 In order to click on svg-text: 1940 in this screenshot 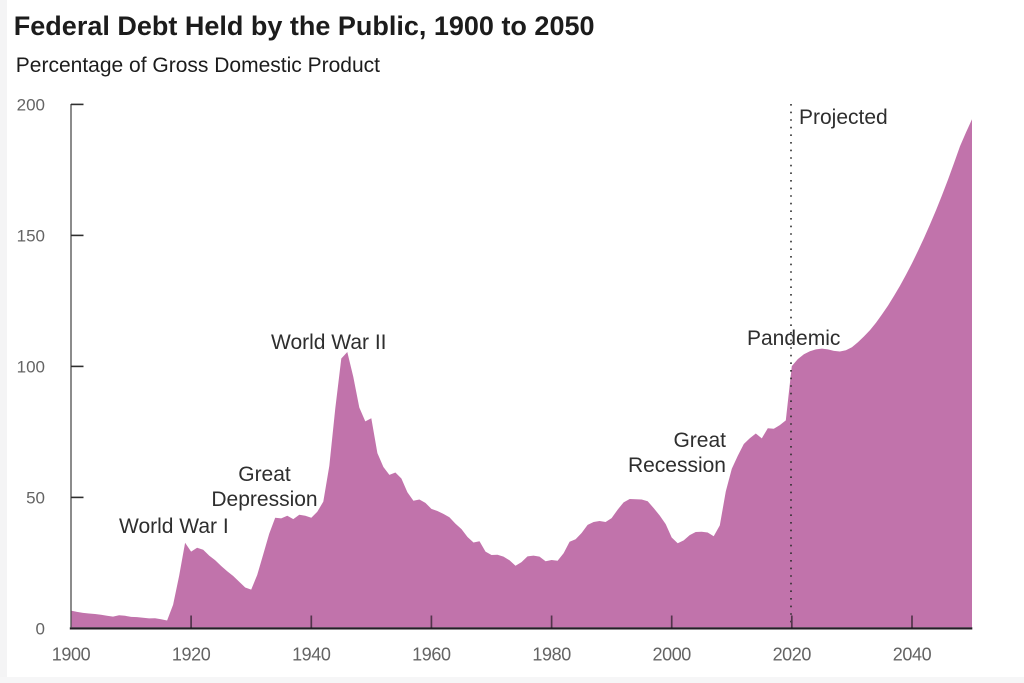, I will do `click(311, 655)`.